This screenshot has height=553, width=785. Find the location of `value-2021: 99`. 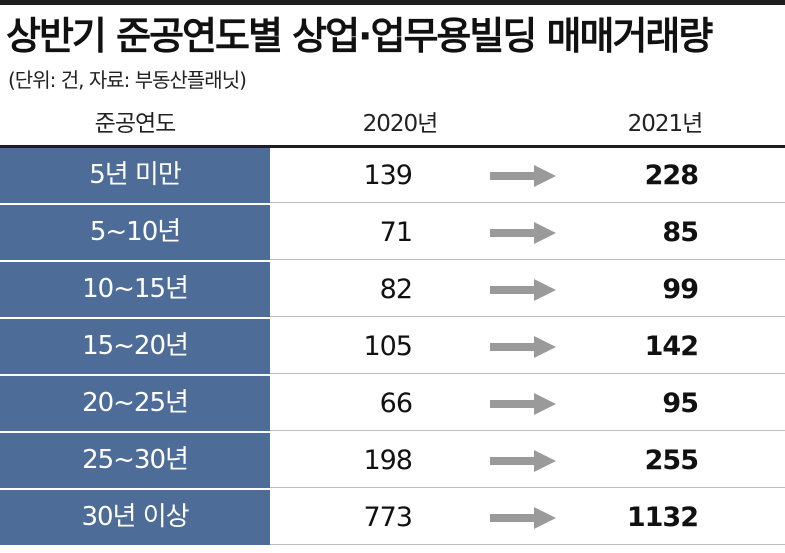

value-2021: 99 is located at coordinates (680, 289).